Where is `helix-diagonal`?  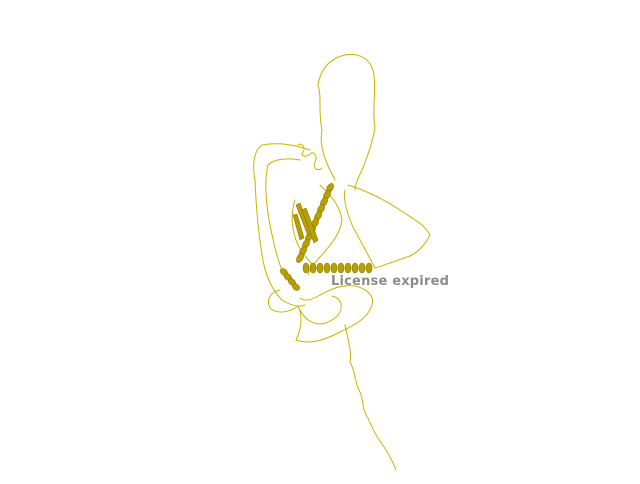
helix-diagonal is located at coordinates (315, 223).